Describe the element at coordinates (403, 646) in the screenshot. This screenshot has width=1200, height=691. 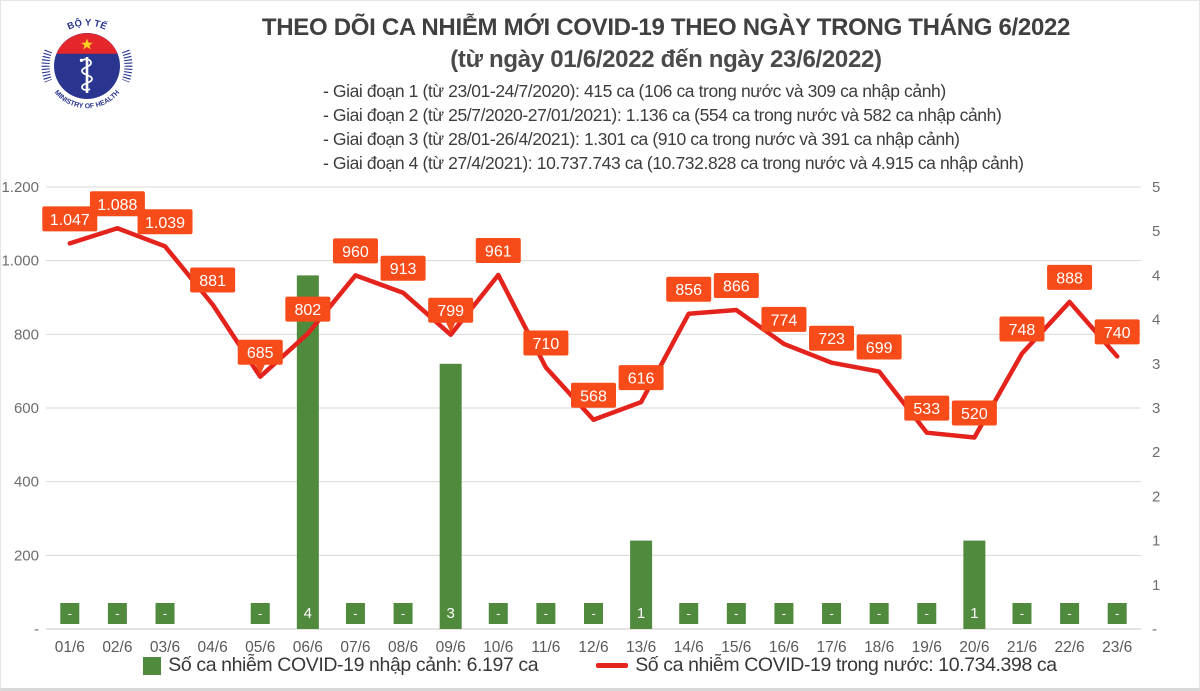
I see `date-label: 08/6` at that location.